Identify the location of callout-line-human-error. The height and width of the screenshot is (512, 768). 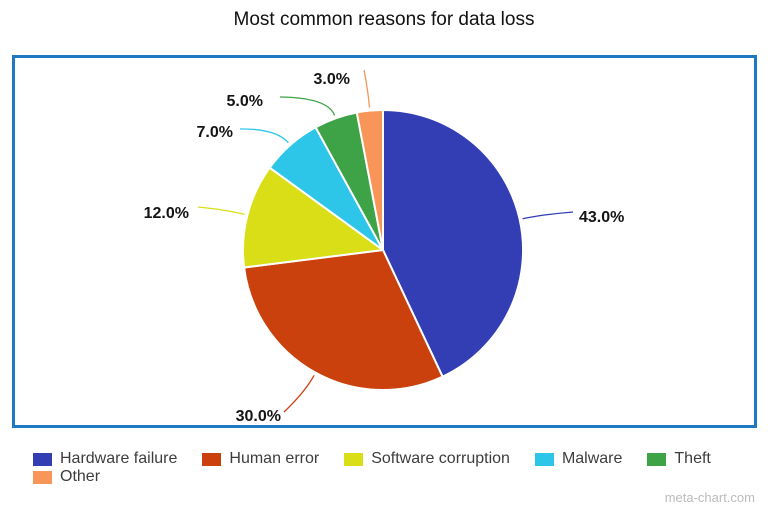
(299, 393).